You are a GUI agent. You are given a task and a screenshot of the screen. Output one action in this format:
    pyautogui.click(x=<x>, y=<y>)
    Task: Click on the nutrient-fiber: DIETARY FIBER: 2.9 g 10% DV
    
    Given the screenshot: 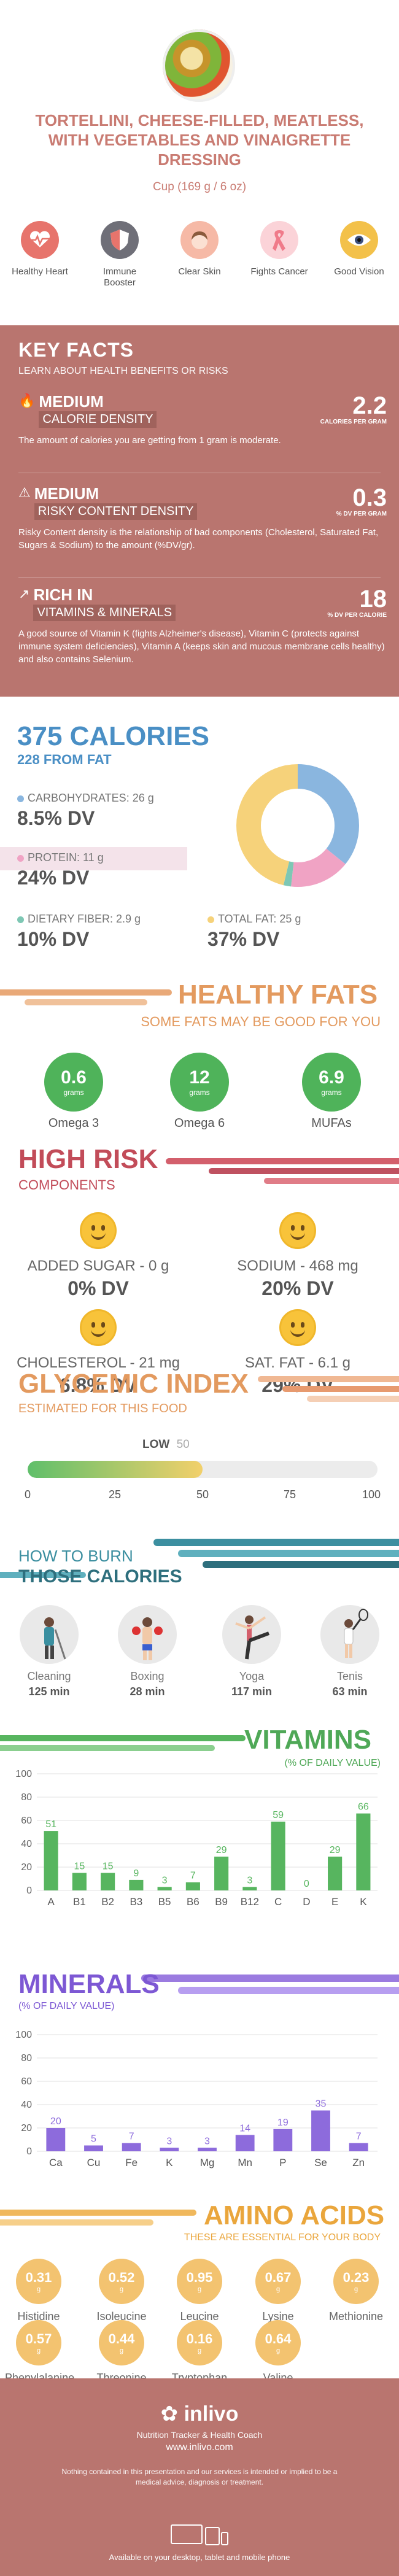 What is the action you would take?
    pyautogui.click(x=79, y=932)
    